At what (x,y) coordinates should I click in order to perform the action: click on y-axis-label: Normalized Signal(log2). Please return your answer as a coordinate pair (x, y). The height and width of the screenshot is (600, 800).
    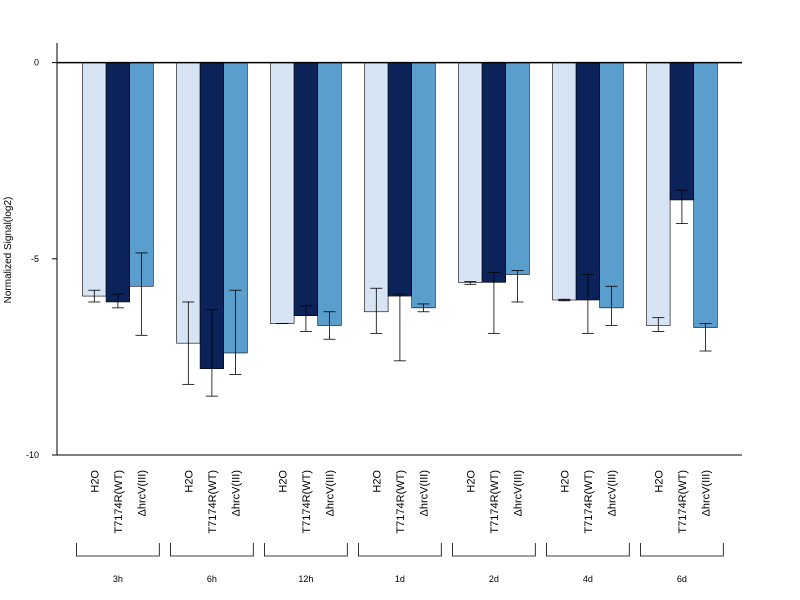
    Looking at the image, I should click on (8, 250).